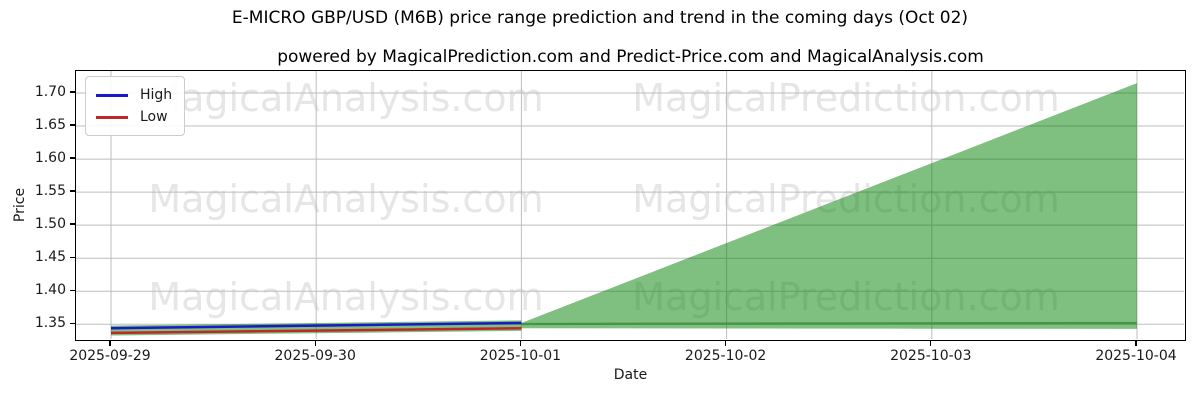 The image size is (1200, 400). Describe the element at coordinates (50, 289) in the screenshot. I see `y-tick-label: 1.40` at that location.